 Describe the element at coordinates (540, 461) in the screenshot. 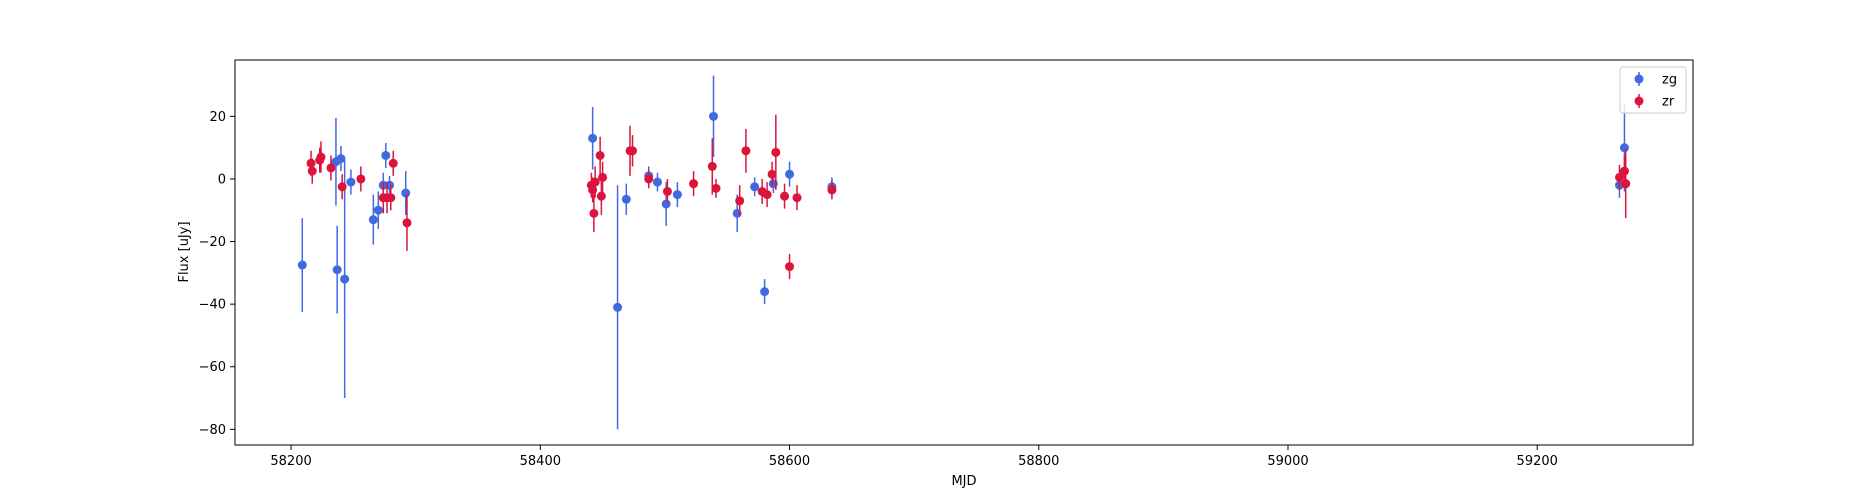

I see `x-tick-label: 58400` at that location.